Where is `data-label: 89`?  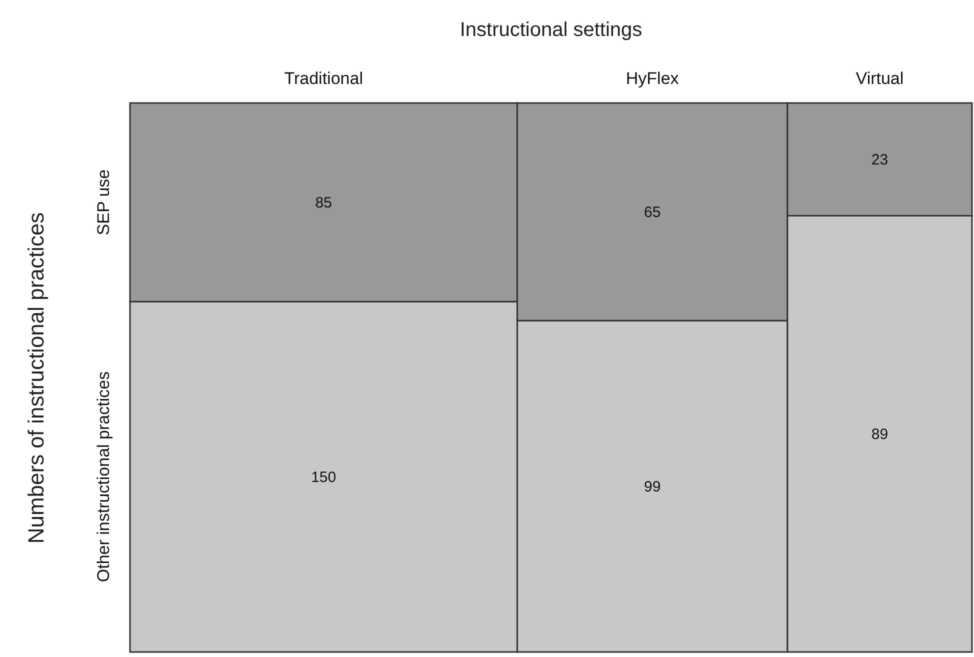
data-label: 89 is located at coordinates (879, 434).